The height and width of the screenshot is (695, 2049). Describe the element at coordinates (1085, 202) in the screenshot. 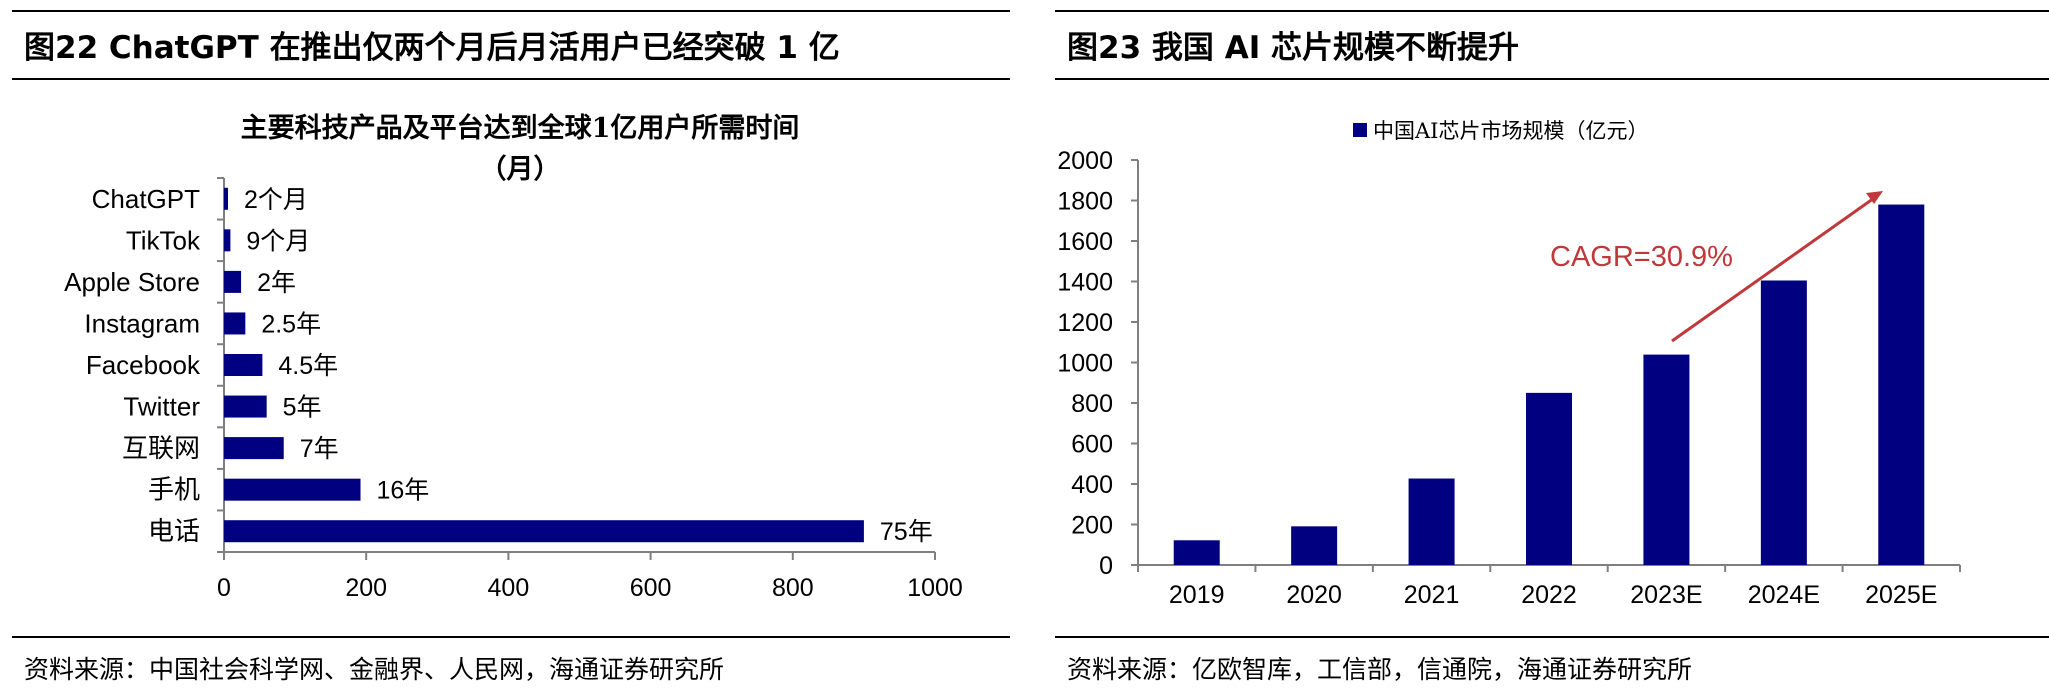

I see `y-tick-label: 1800` at that location.